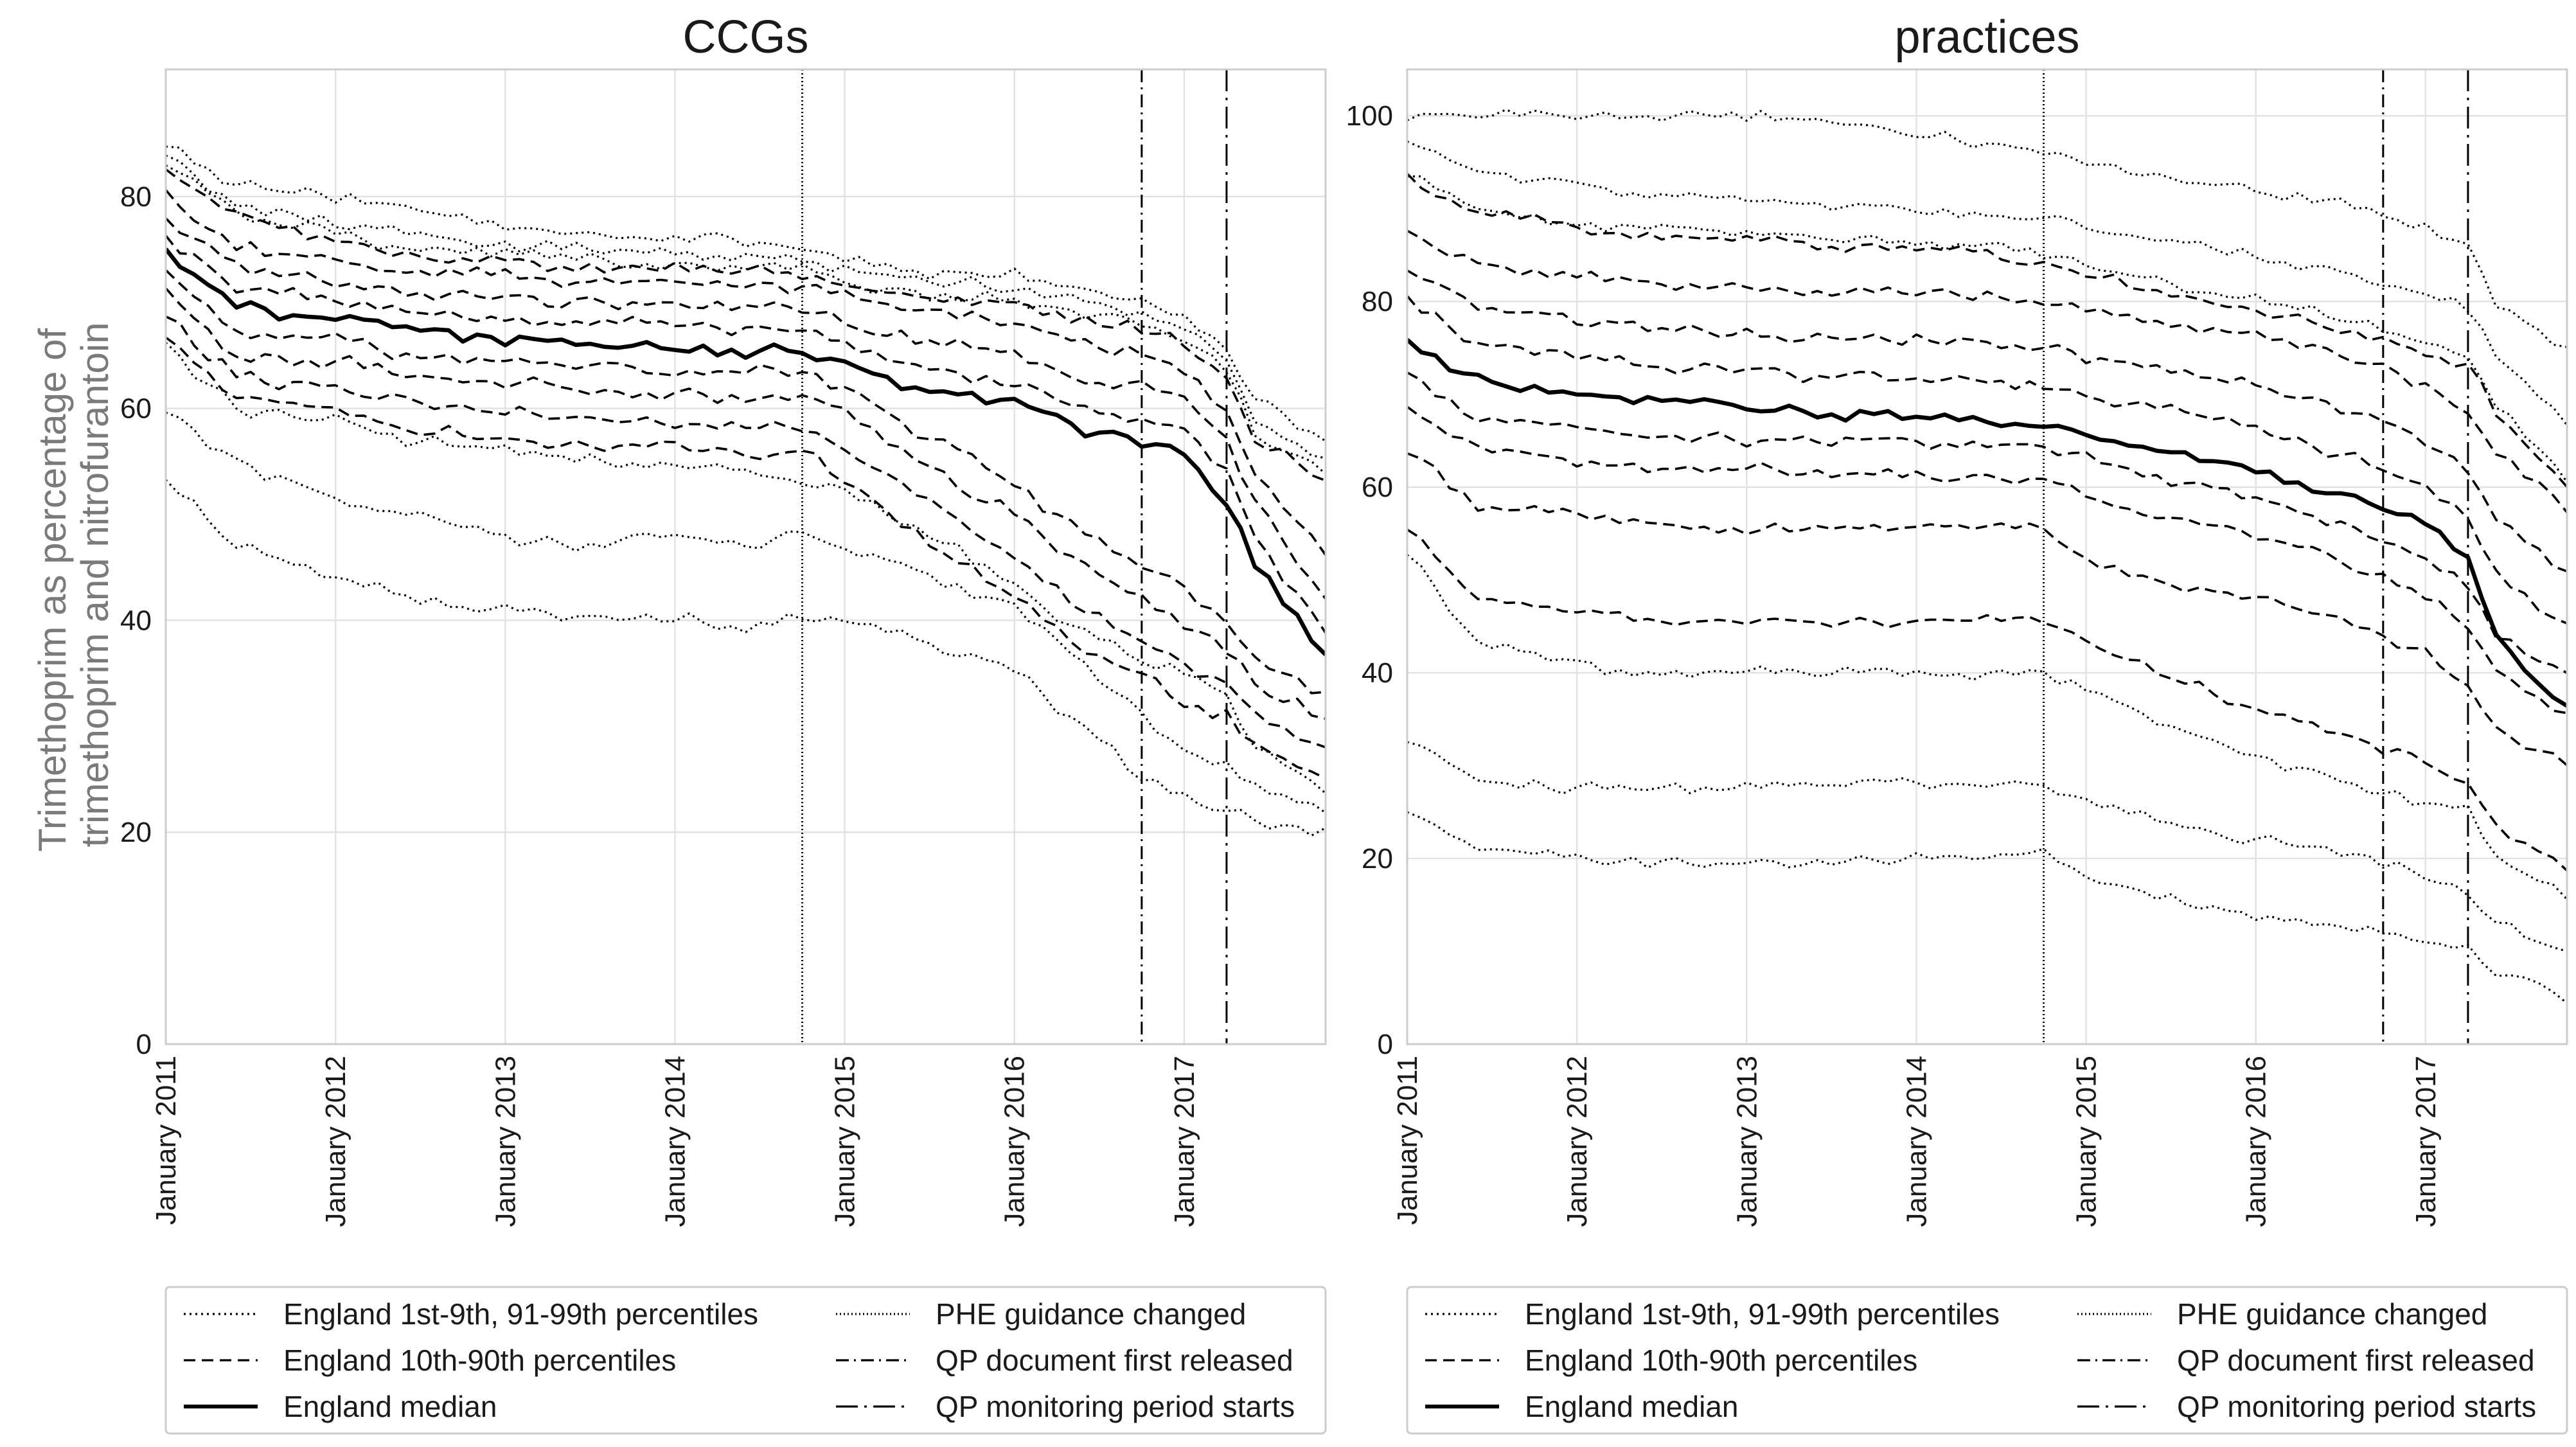  I want to click on series-line-p91, so click(1987, 329).